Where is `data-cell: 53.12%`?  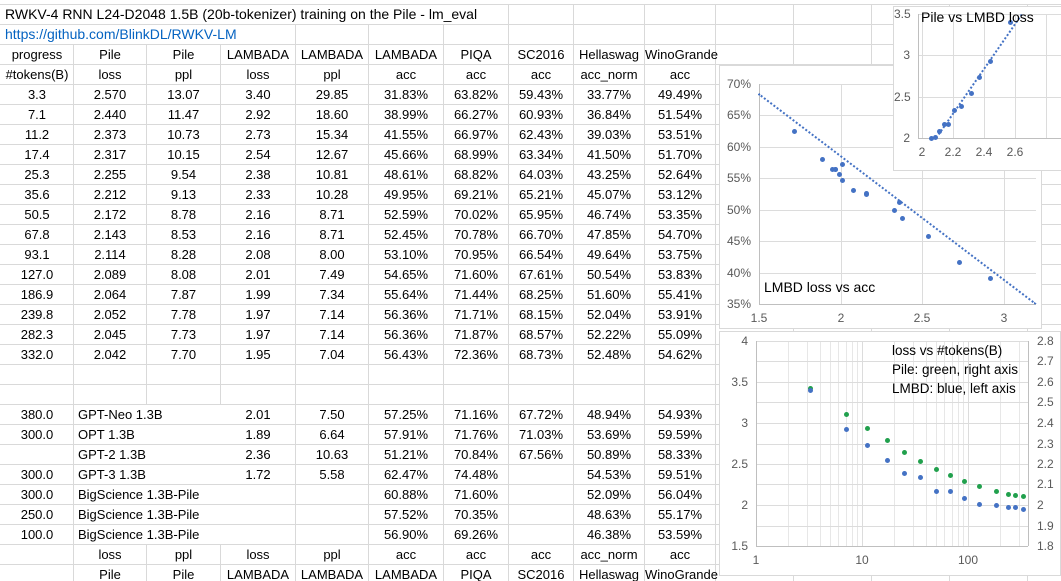 data-cell: 53.12% is located at coordinates (680, 194).